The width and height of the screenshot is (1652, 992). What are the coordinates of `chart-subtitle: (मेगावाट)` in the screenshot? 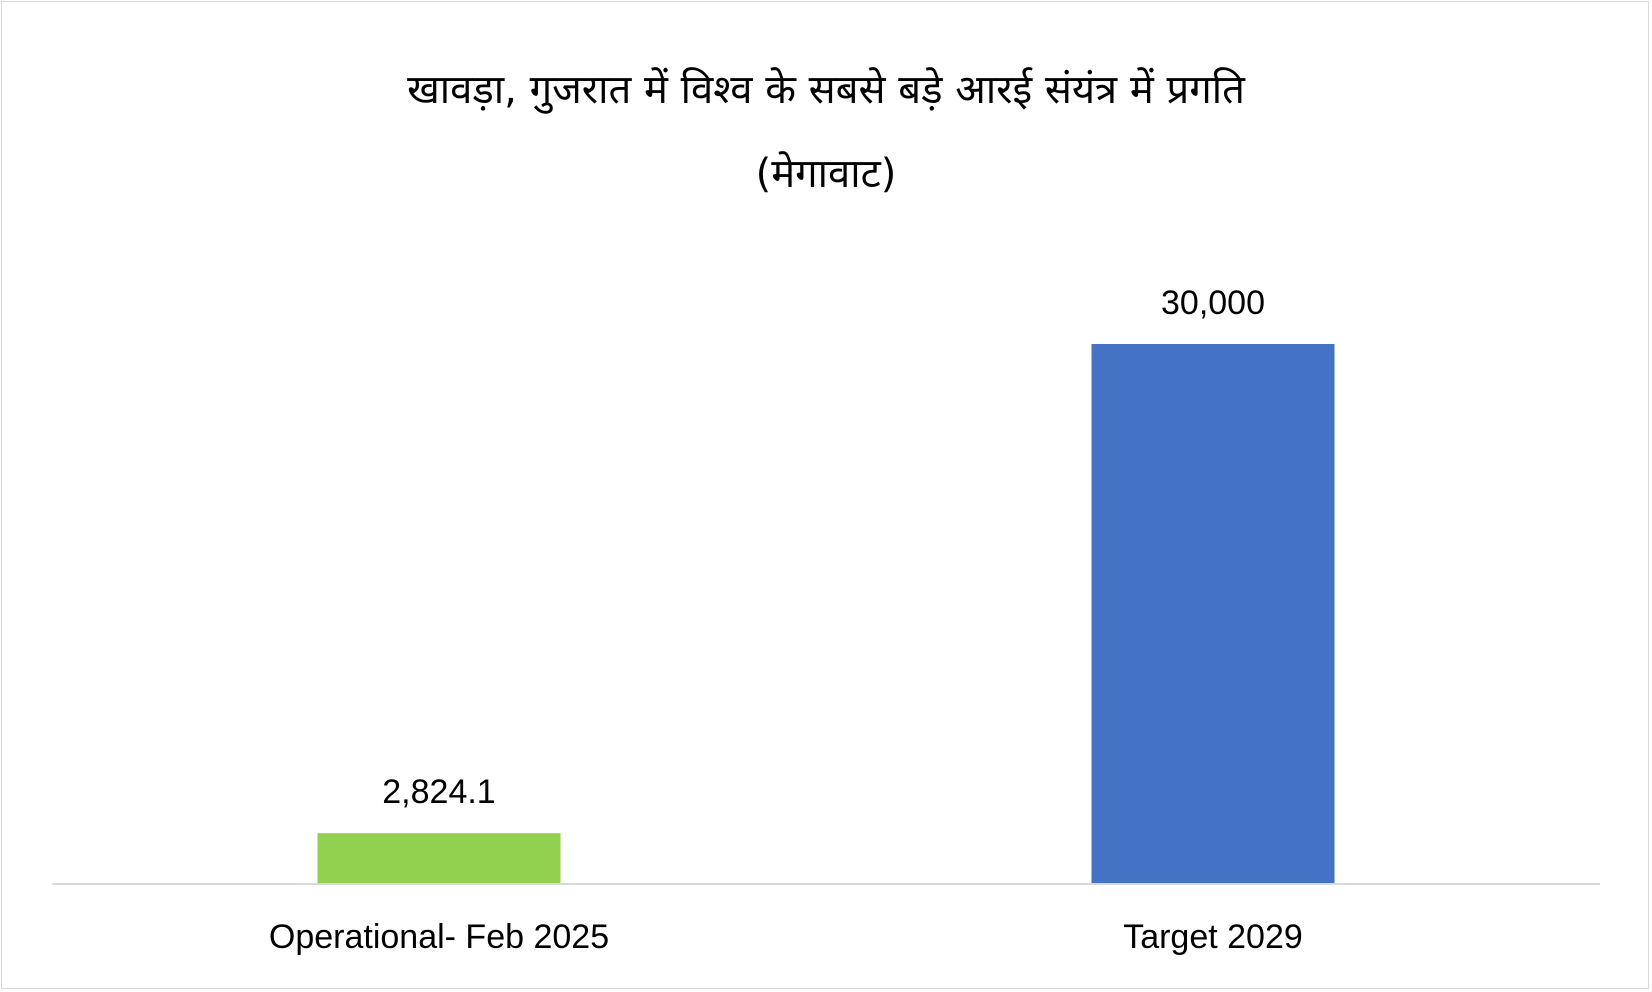 It's located at (826, 174).